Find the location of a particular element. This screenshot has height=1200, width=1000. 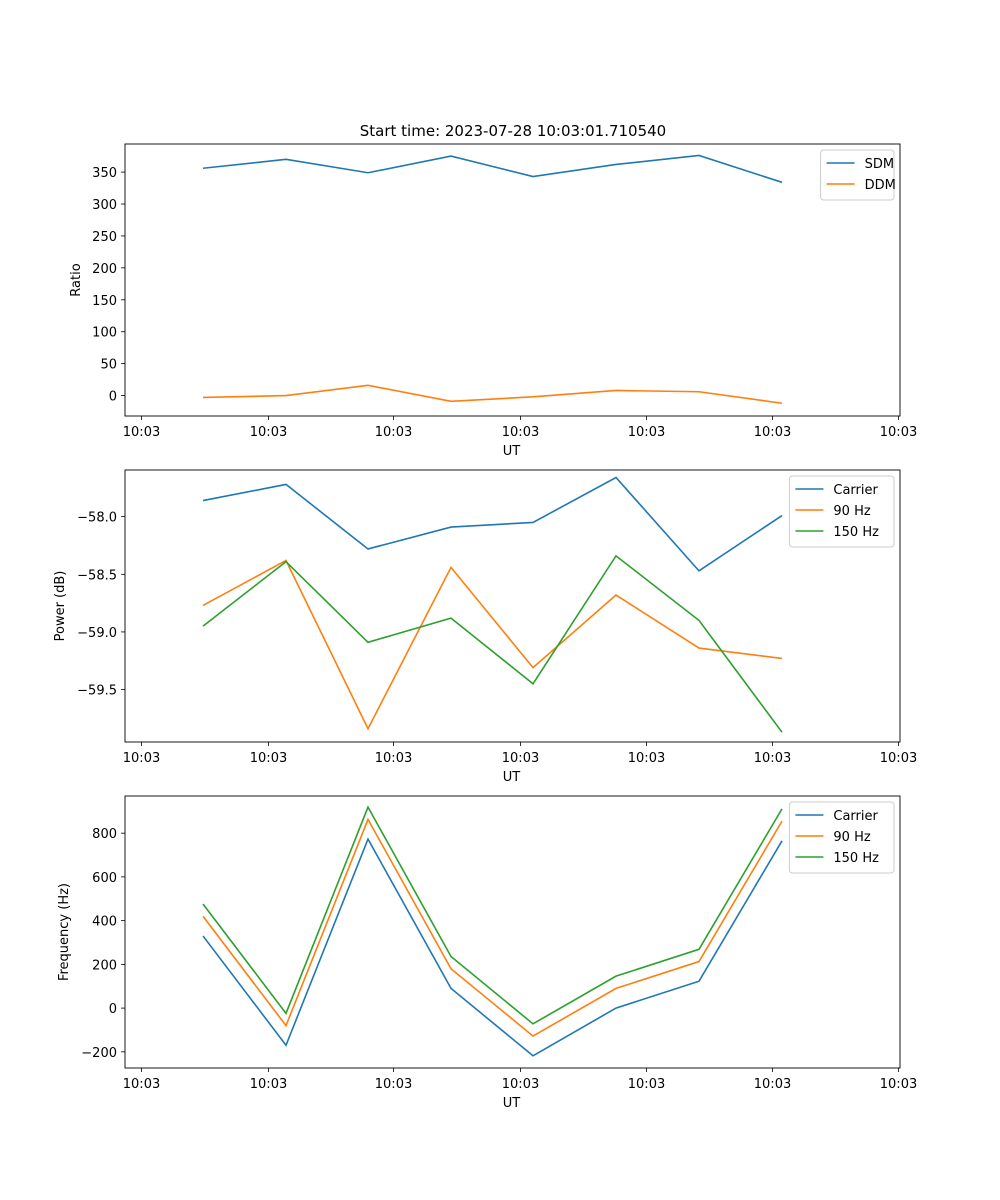

legend: SDM DDM is located at coordinates (858, 175).